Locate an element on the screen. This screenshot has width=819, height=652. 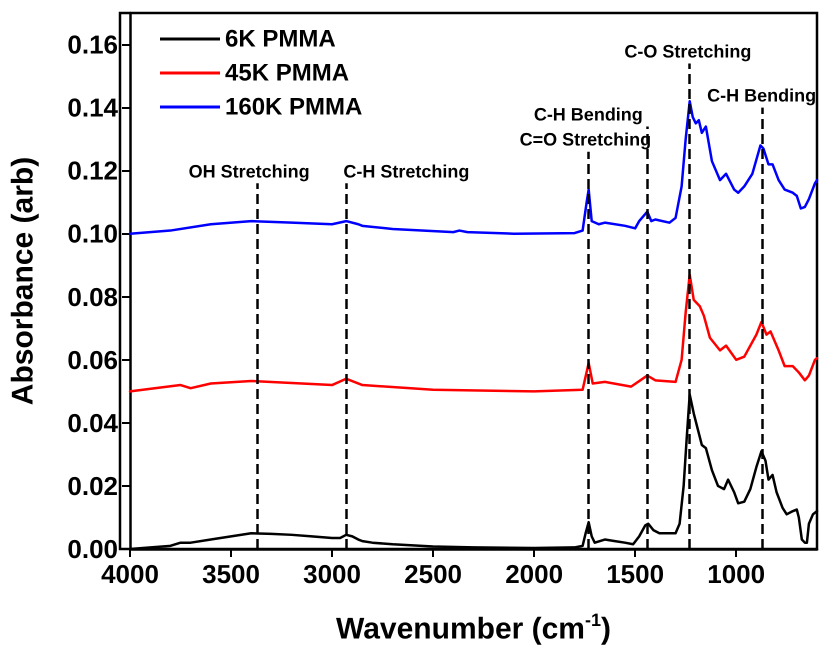
x-tick-label: 1500 is located at coordinates (635, 574).